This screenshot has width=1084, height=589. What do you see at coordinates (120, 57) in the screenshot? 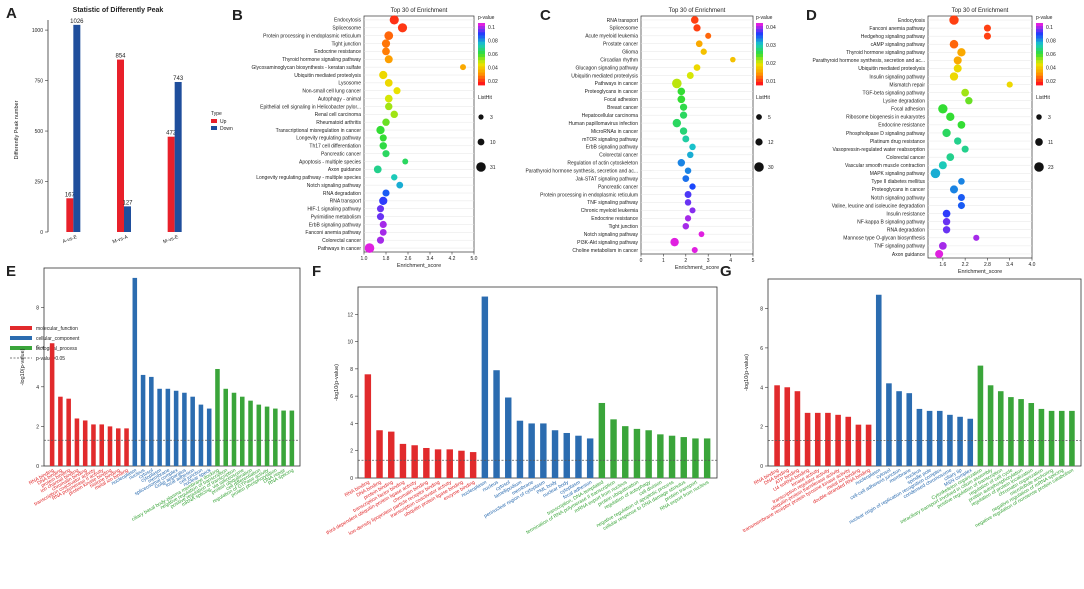
I see `chart-a-bar-label: 854` at bounding box center [120, 57].